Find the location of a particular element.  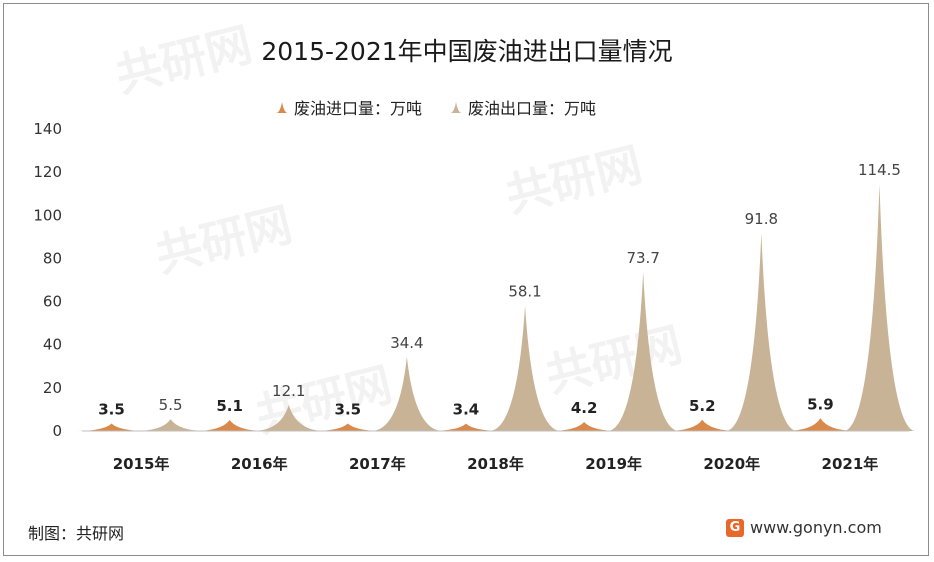

import-data-label: 5.9 is located at coordinates (820, 404).